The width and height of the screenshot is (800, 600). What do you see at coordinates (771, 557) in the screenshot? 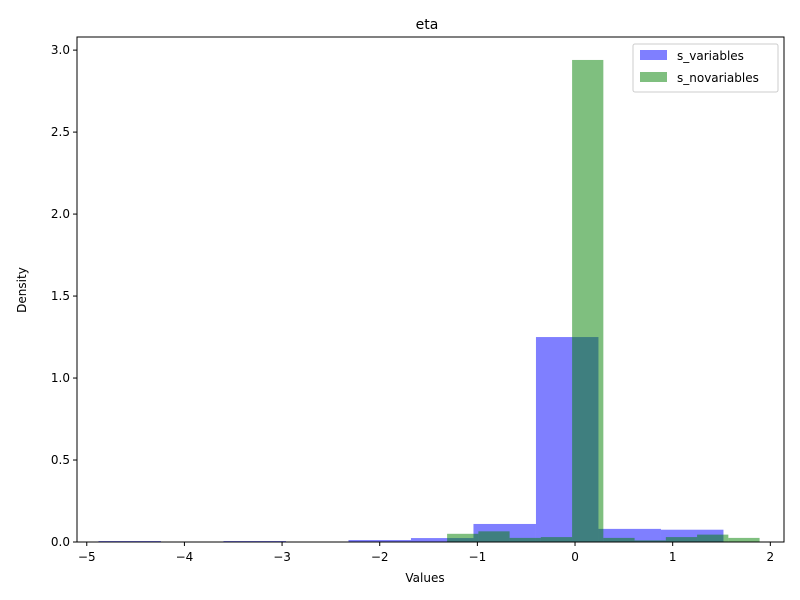
I see `x-tick-label: 2` at bounding box center [771, 557].